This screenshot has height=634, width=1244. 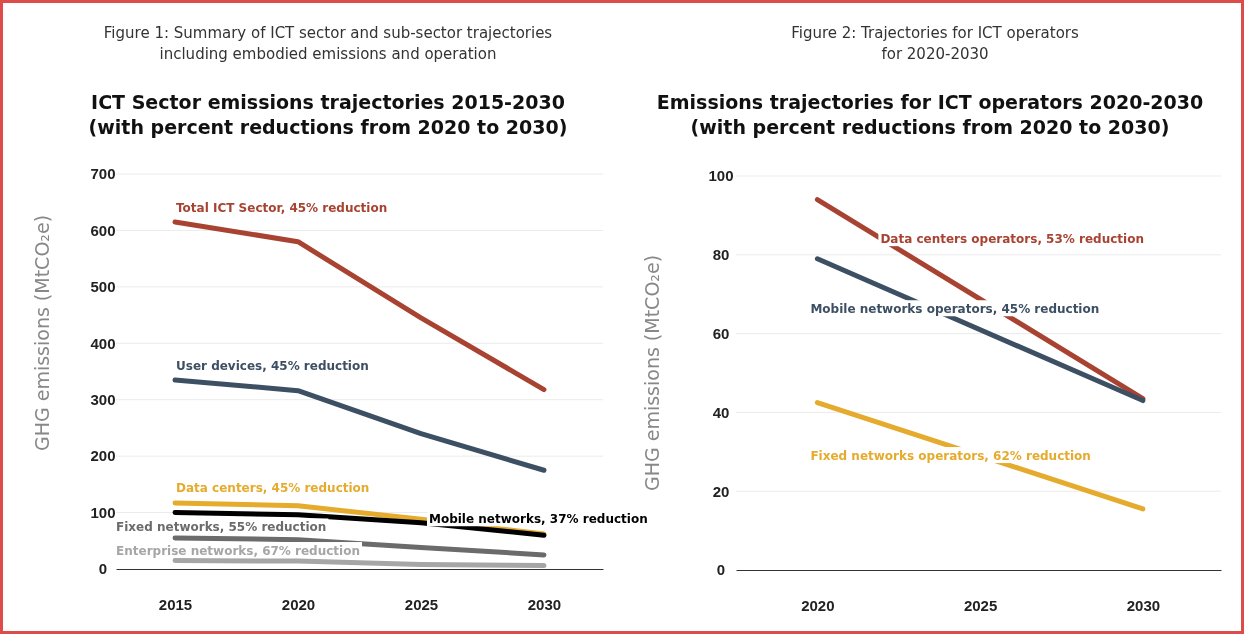 What do you see at coordinates (103, 230) in the screenshot?
I see `y-tick-label: 600` at bounding box center [103, 230].